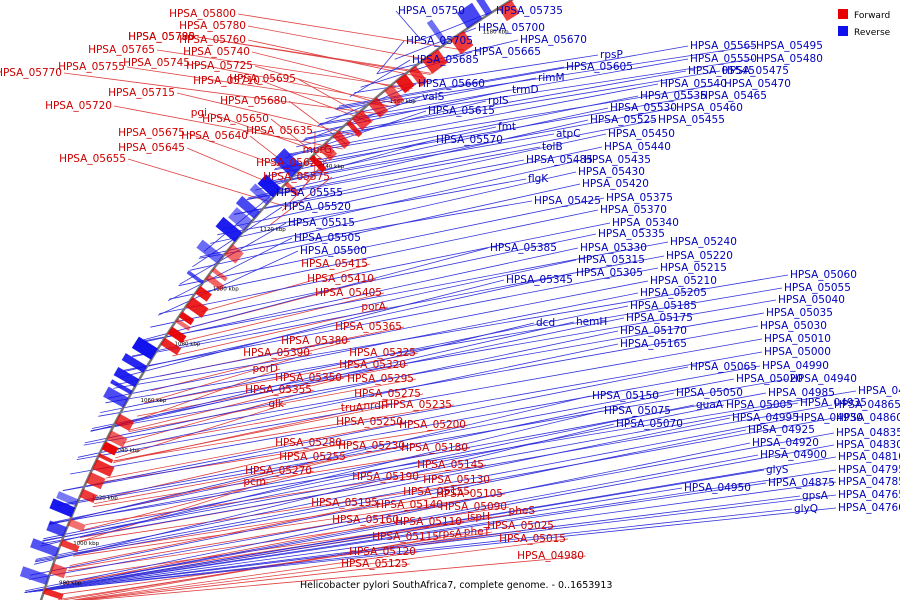  Describe the element at coordinates (331, 167) in the screenshot. I see `kbp-tick-label: 1140 kbp` at that location.